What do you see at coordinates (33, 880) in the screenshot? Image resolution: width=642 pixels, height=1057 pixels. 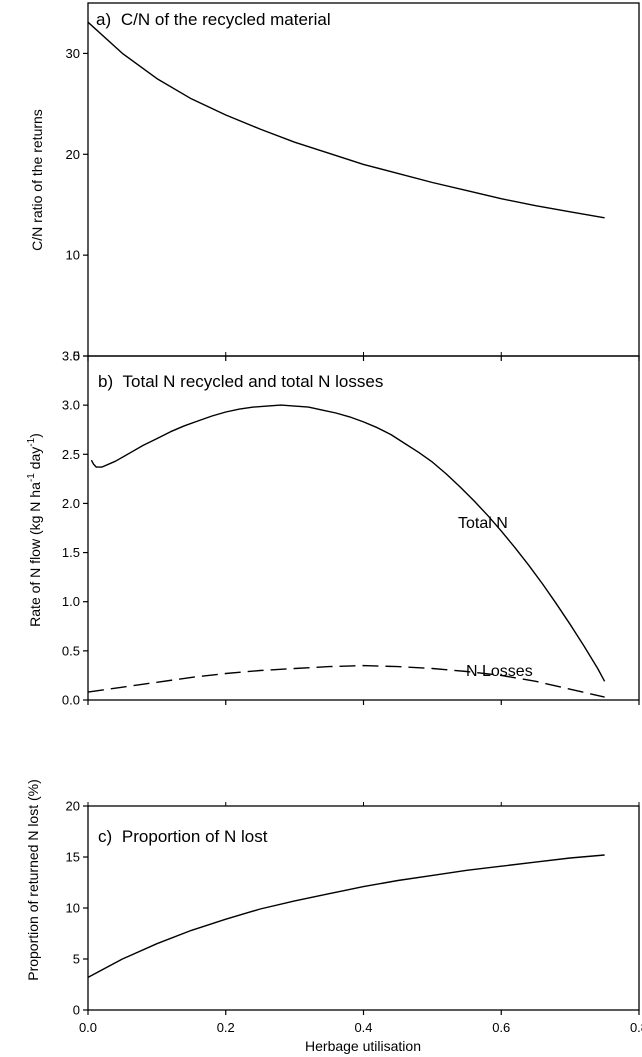 I see `panel-c-y-axis-title: Proportion of returned N lost (%)` at bounding box center [33, 880].